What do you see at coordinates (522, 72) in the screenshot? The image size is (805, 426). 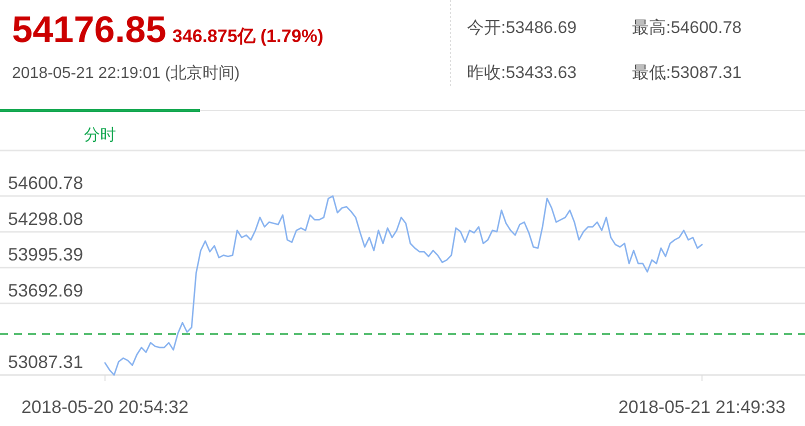 I see `text: 昨收:53433.63` at bounding box center [522, 72].